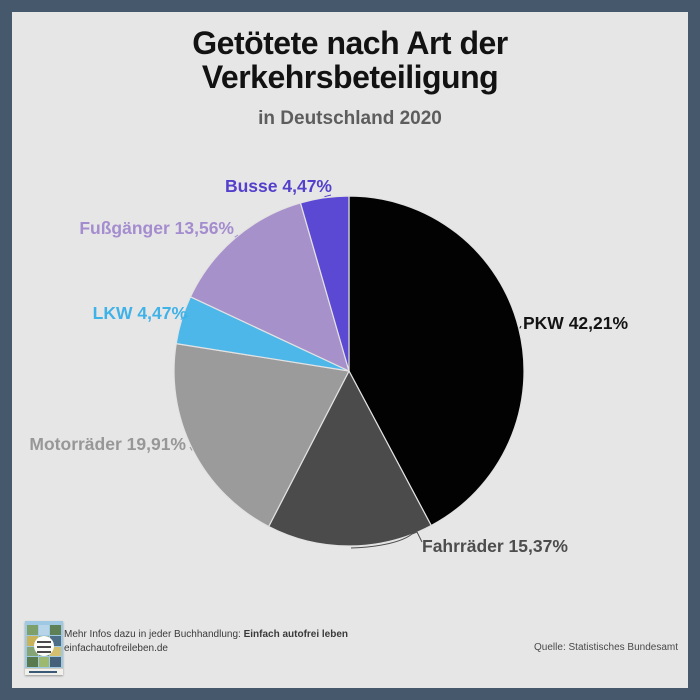  I want to click on chart-title: Getötete nach Art der Verkehrsbeteiligung, so click(350, 60).